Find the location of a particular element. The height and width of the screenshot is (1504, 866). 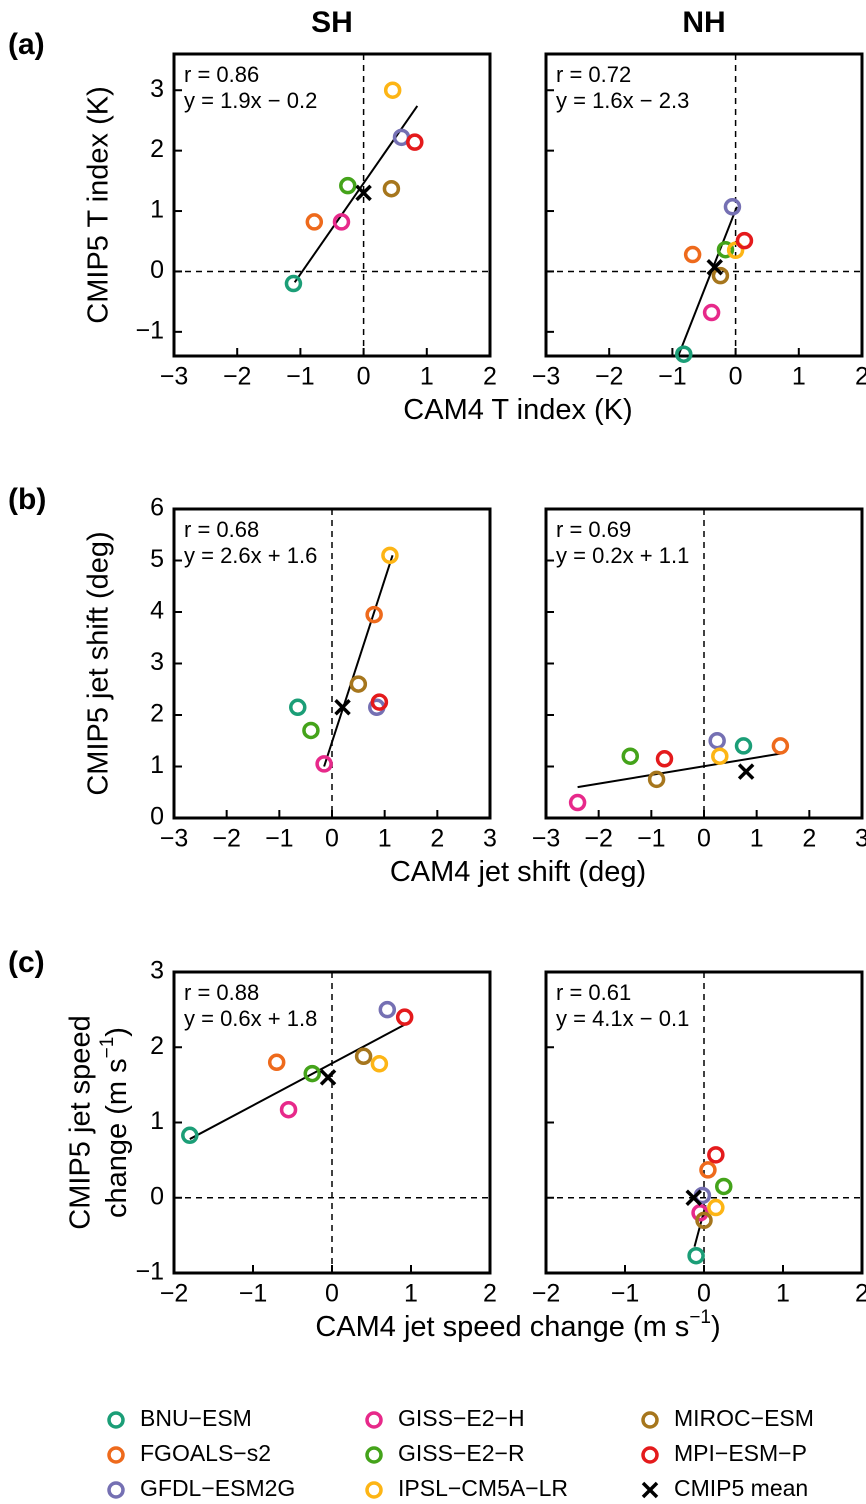

x-axis-label: CAM4 jet speed change (m s−1) is located at coordinates (517, 1325).